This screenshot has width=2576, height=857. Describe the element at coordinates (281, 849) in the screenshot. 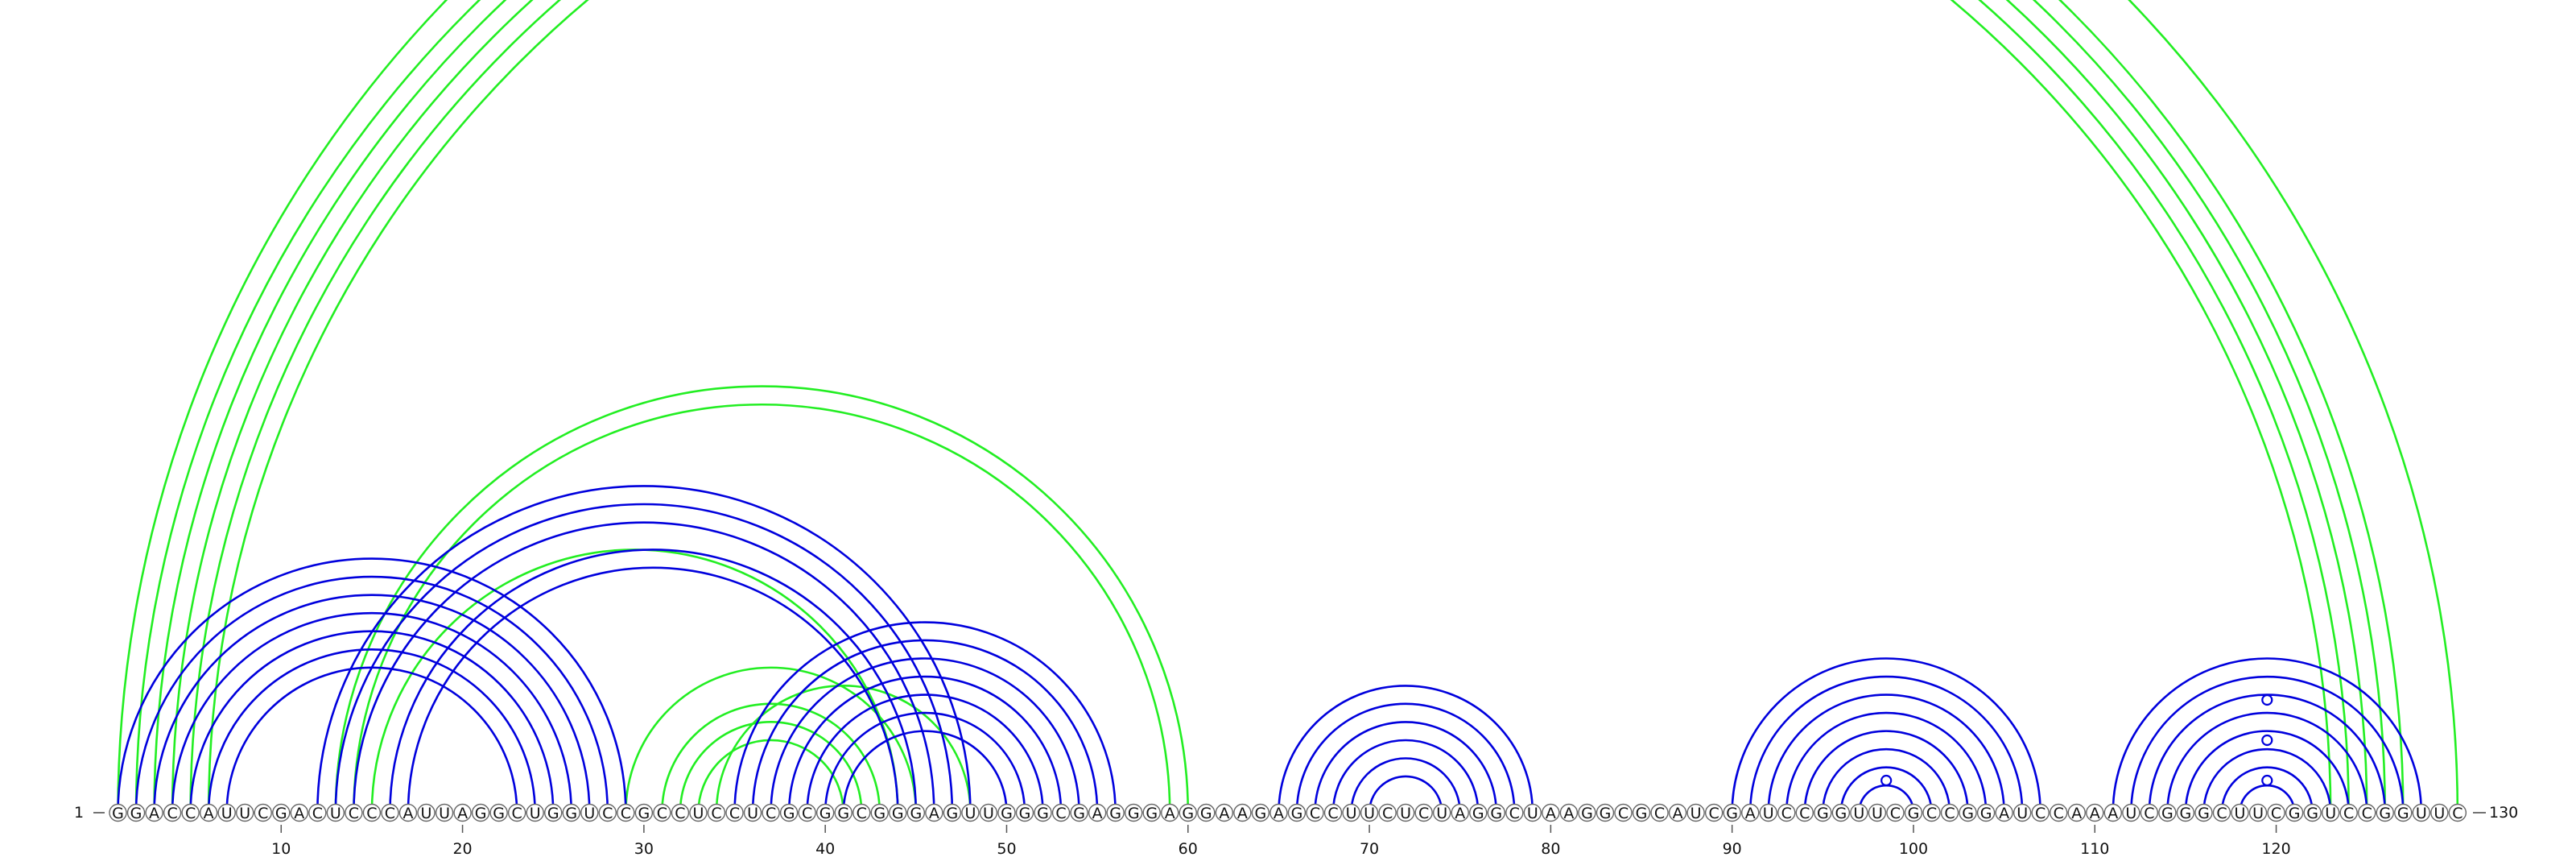

I see `axis-tick-label: 10` at that location.